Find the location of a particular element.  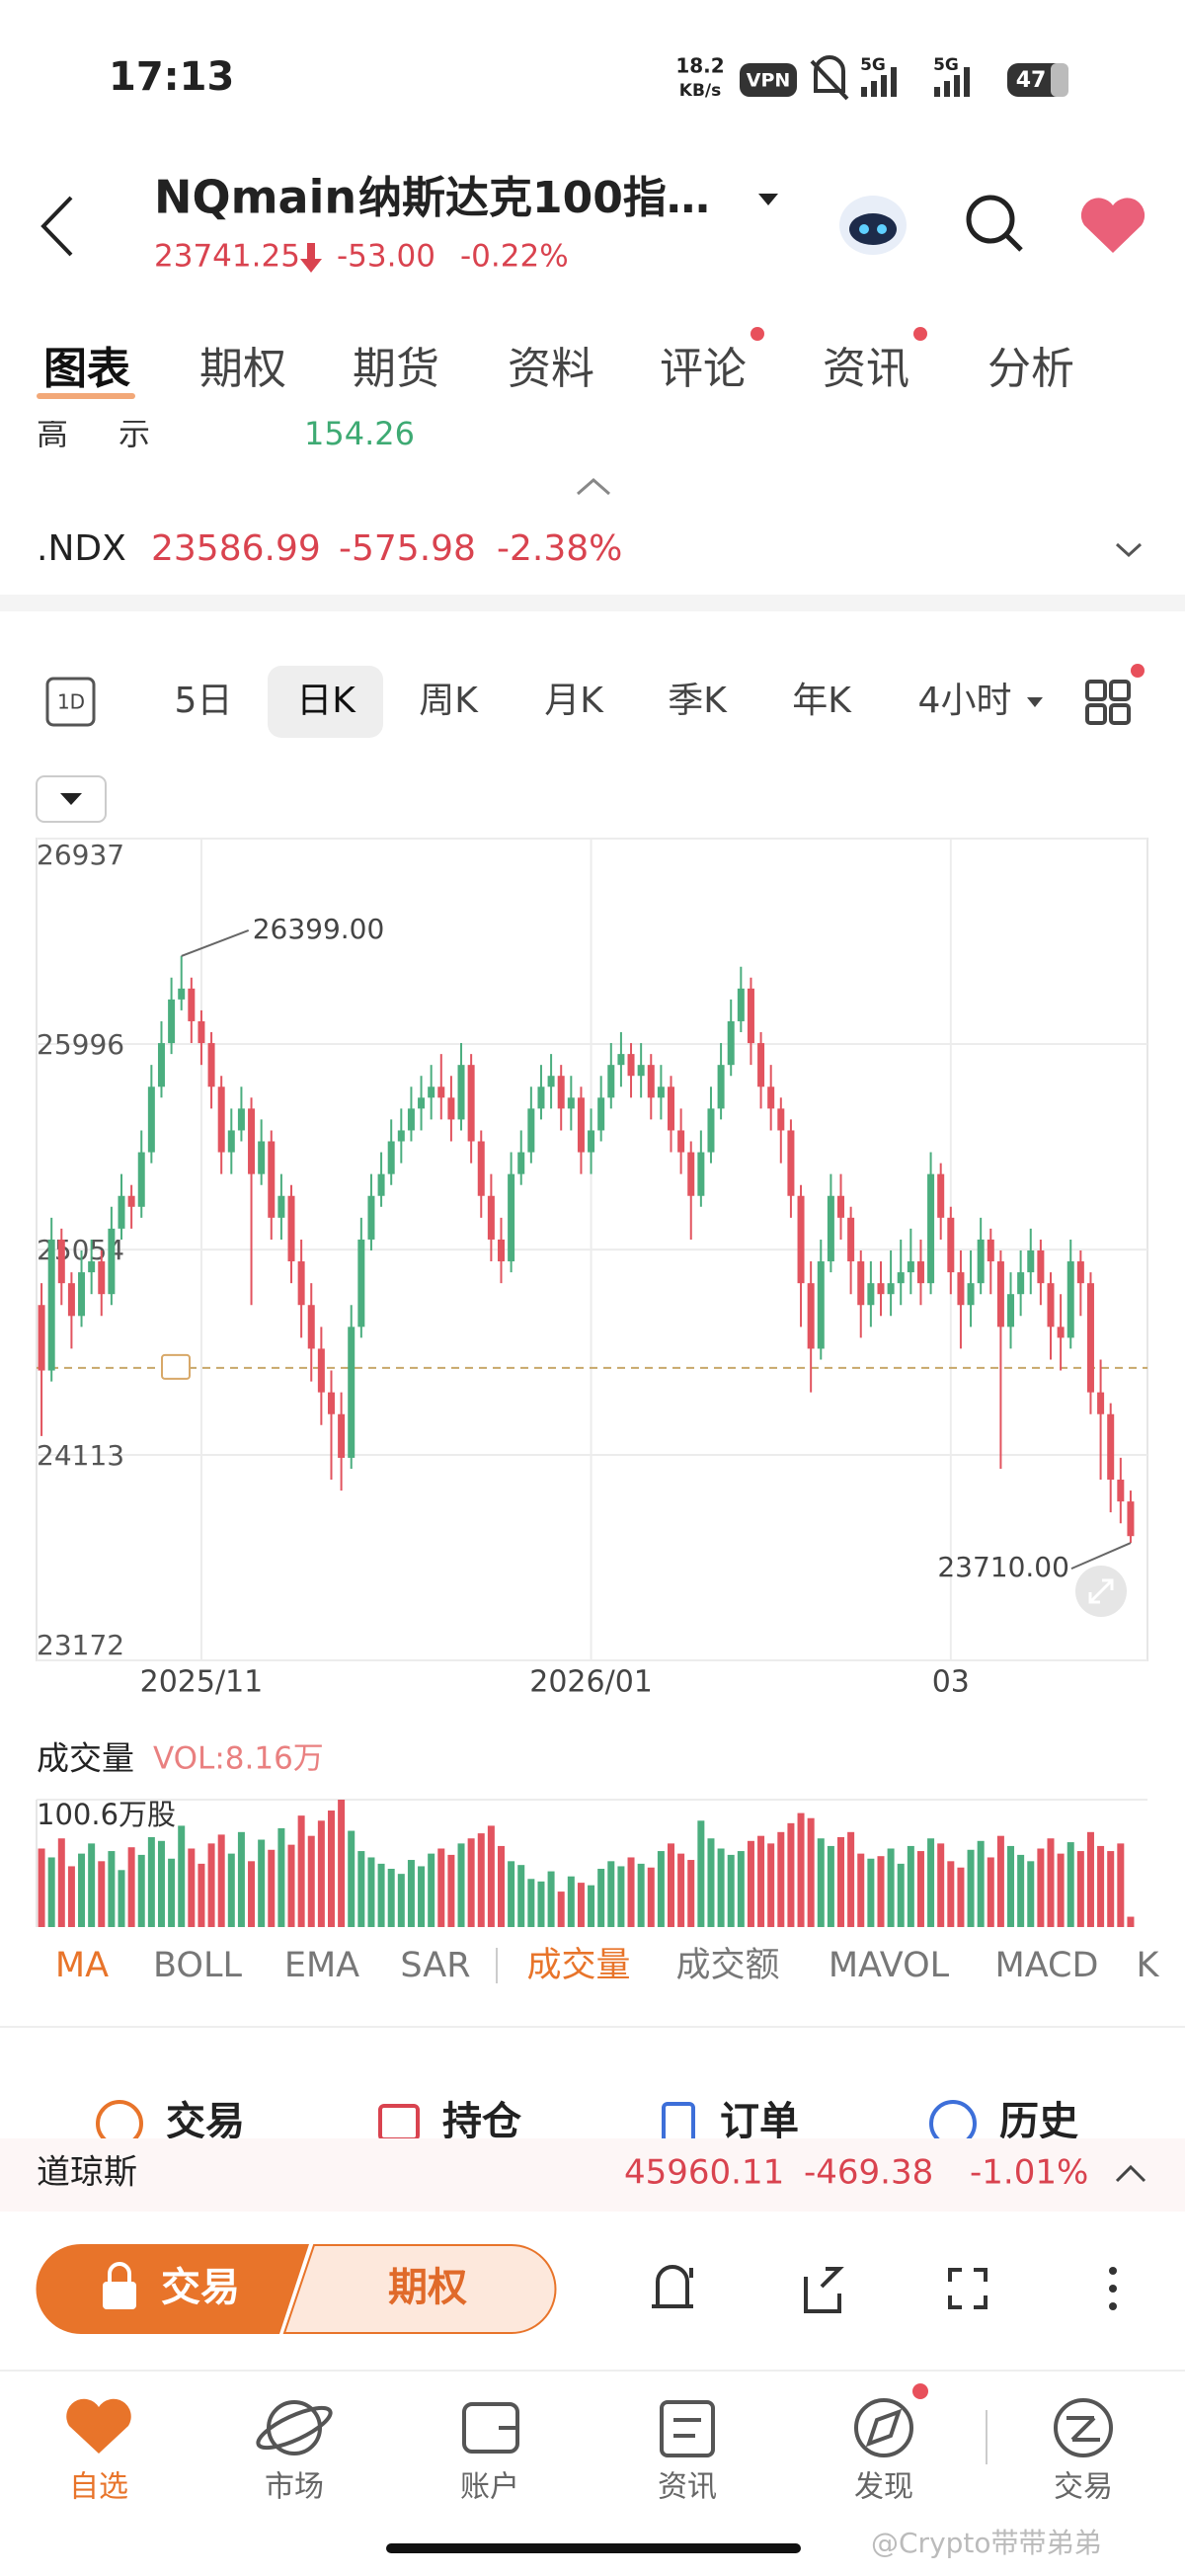

toolbar-icons is located at coordinates (820, 2289).